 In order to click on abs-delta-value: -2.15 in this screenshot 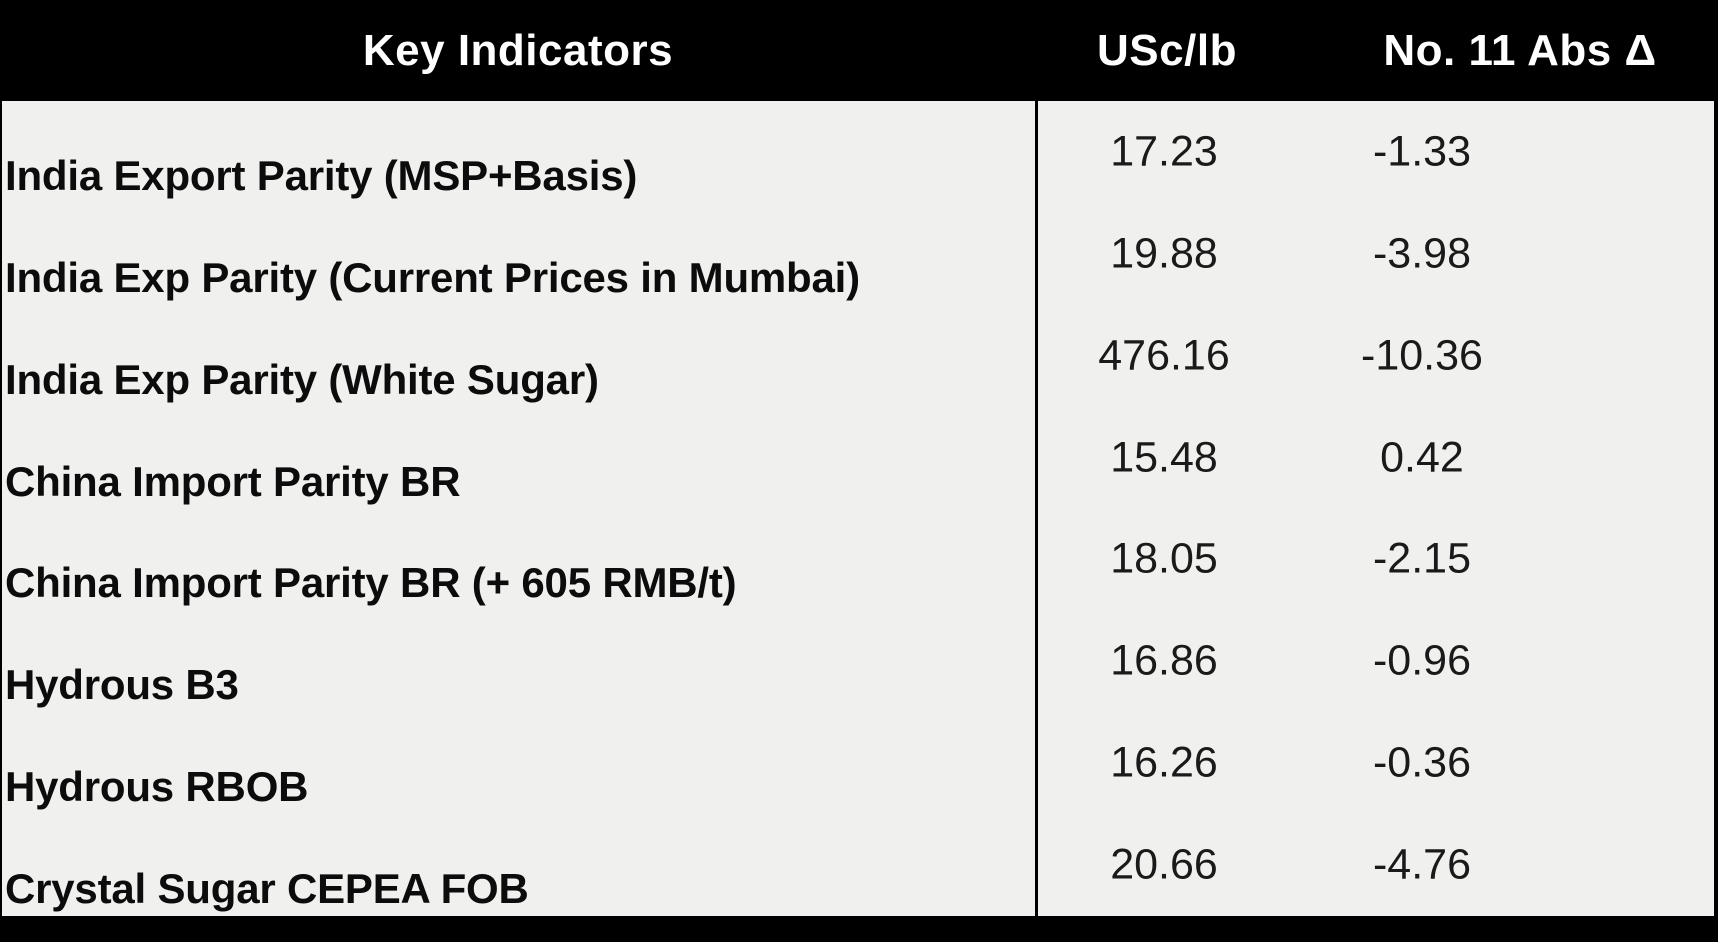, I will do `click(1421, 558)`.